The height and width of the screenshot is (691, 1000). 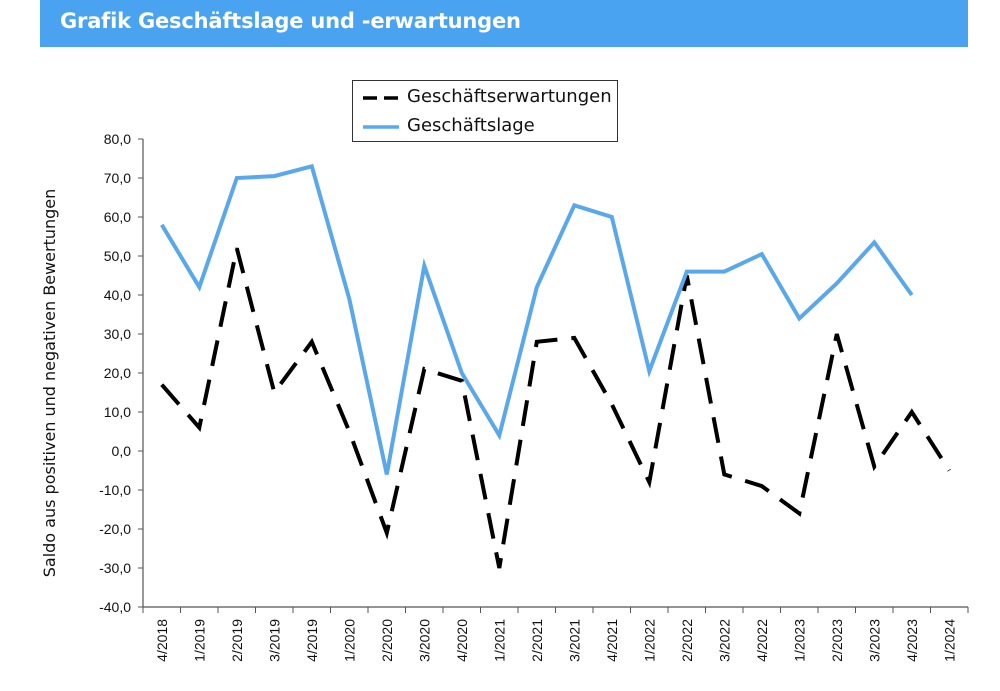 What do you see at coordinates (117, 139) in the screenshot?
I see `y-tick-label: 80,0` at bounding box center [117, 139].